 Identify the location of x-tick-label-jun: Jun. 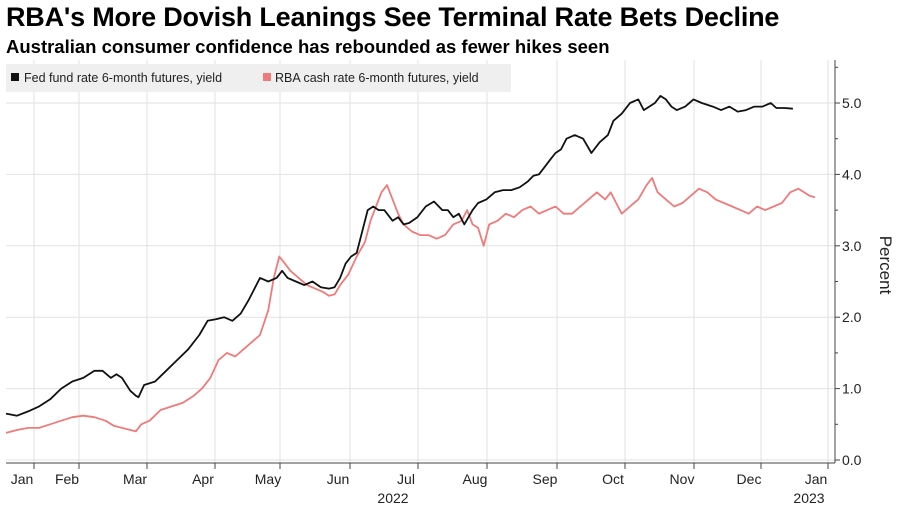
(338, 479).